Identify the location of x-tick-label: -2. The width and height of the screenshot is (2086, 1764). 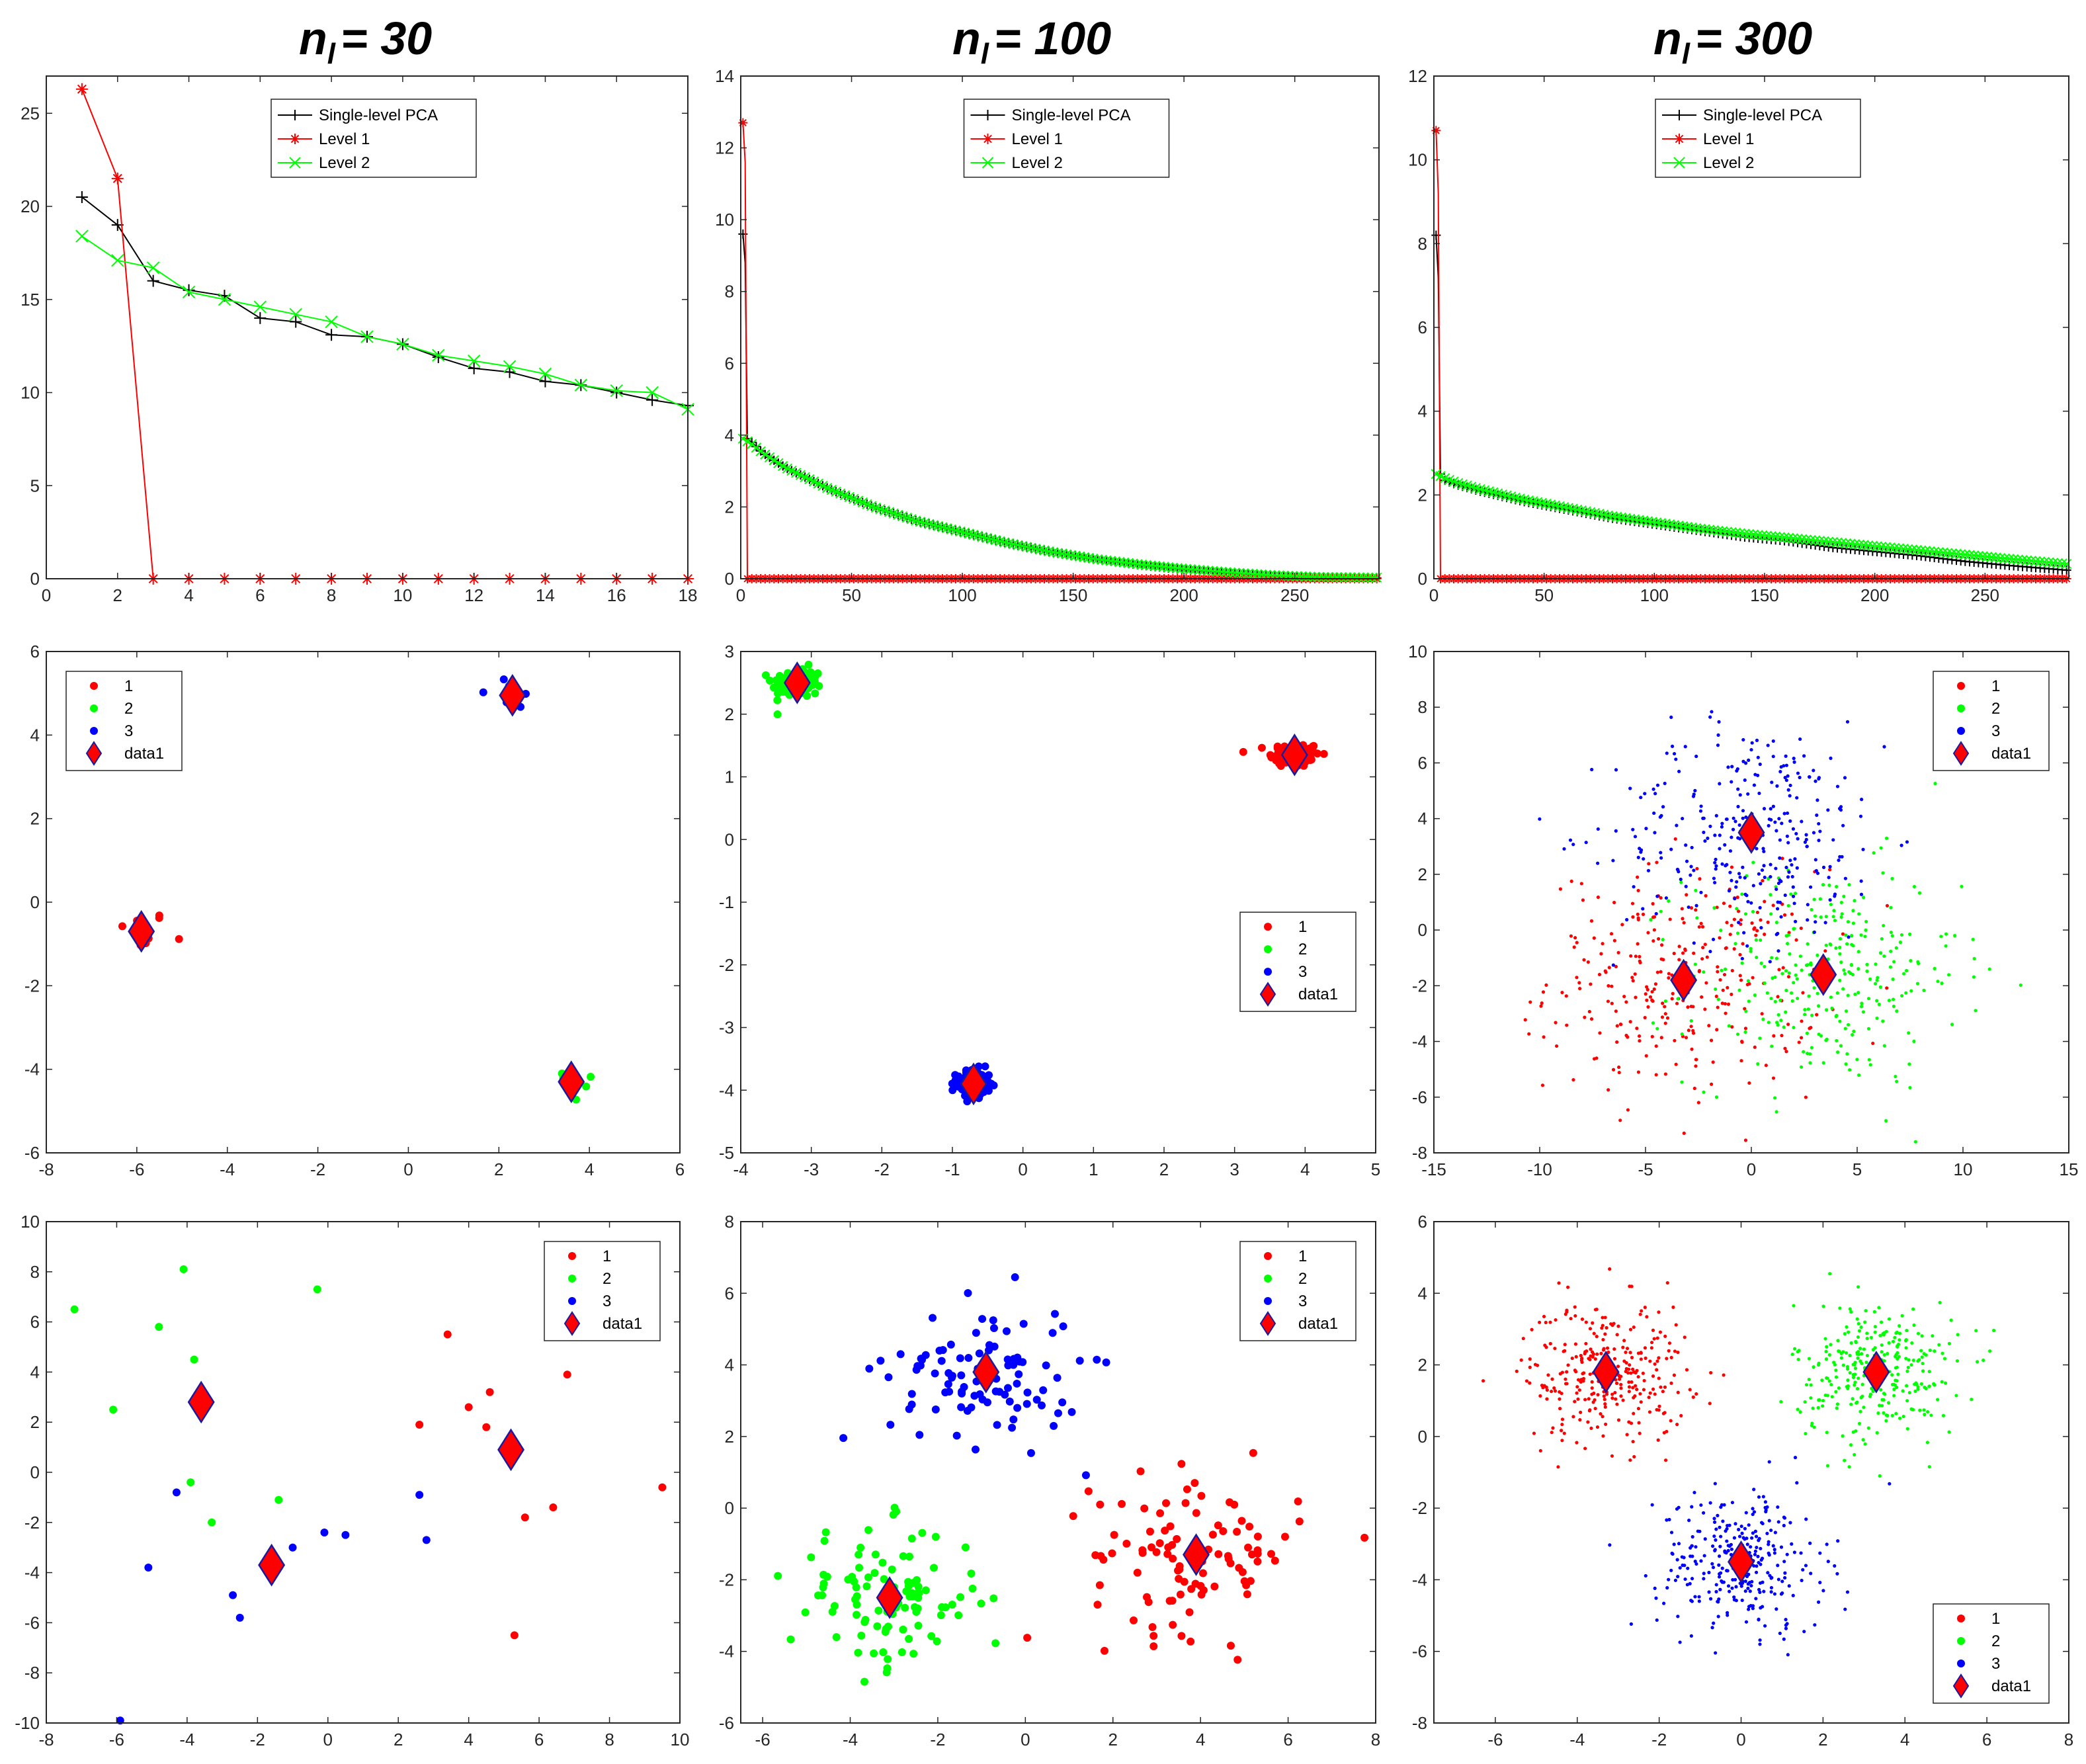
(1659, 1740).